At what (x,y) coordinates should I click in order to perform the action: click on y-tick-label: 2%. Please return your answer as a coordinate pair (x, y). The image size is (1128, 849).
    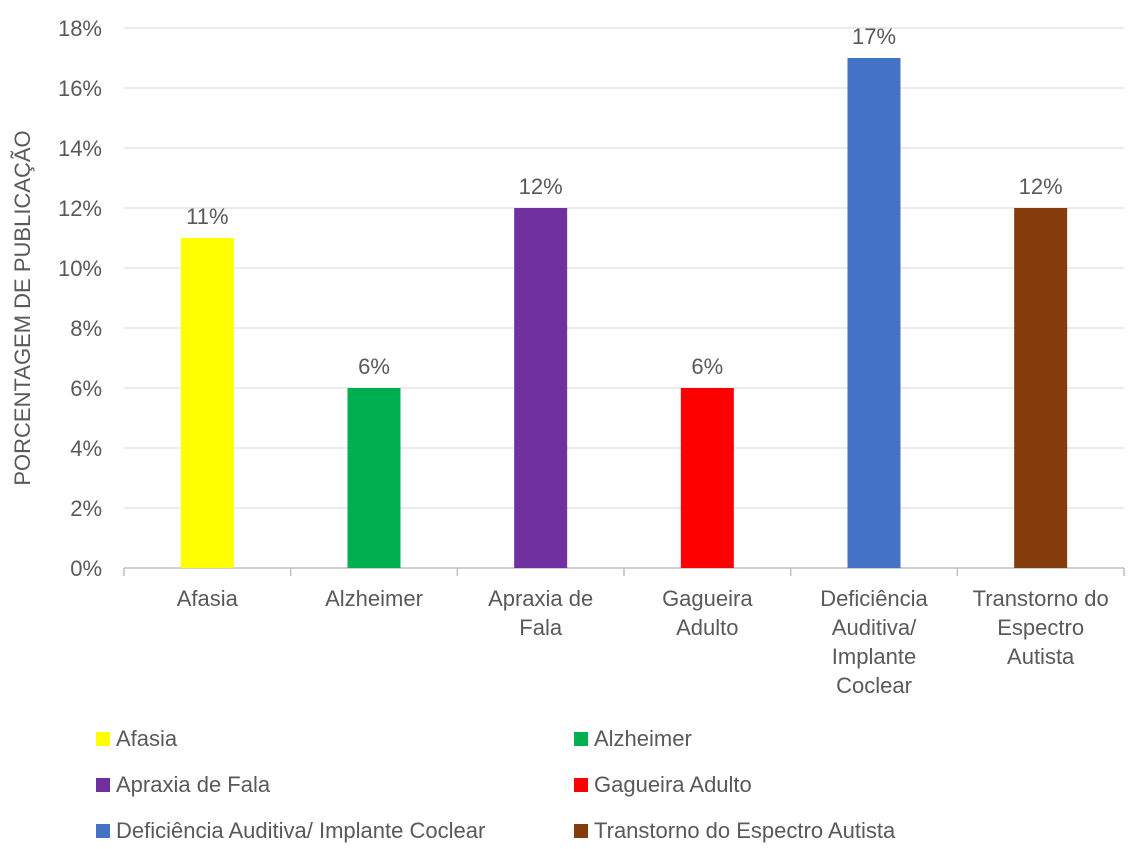
    Looking at the image, I should click on (86, 508).